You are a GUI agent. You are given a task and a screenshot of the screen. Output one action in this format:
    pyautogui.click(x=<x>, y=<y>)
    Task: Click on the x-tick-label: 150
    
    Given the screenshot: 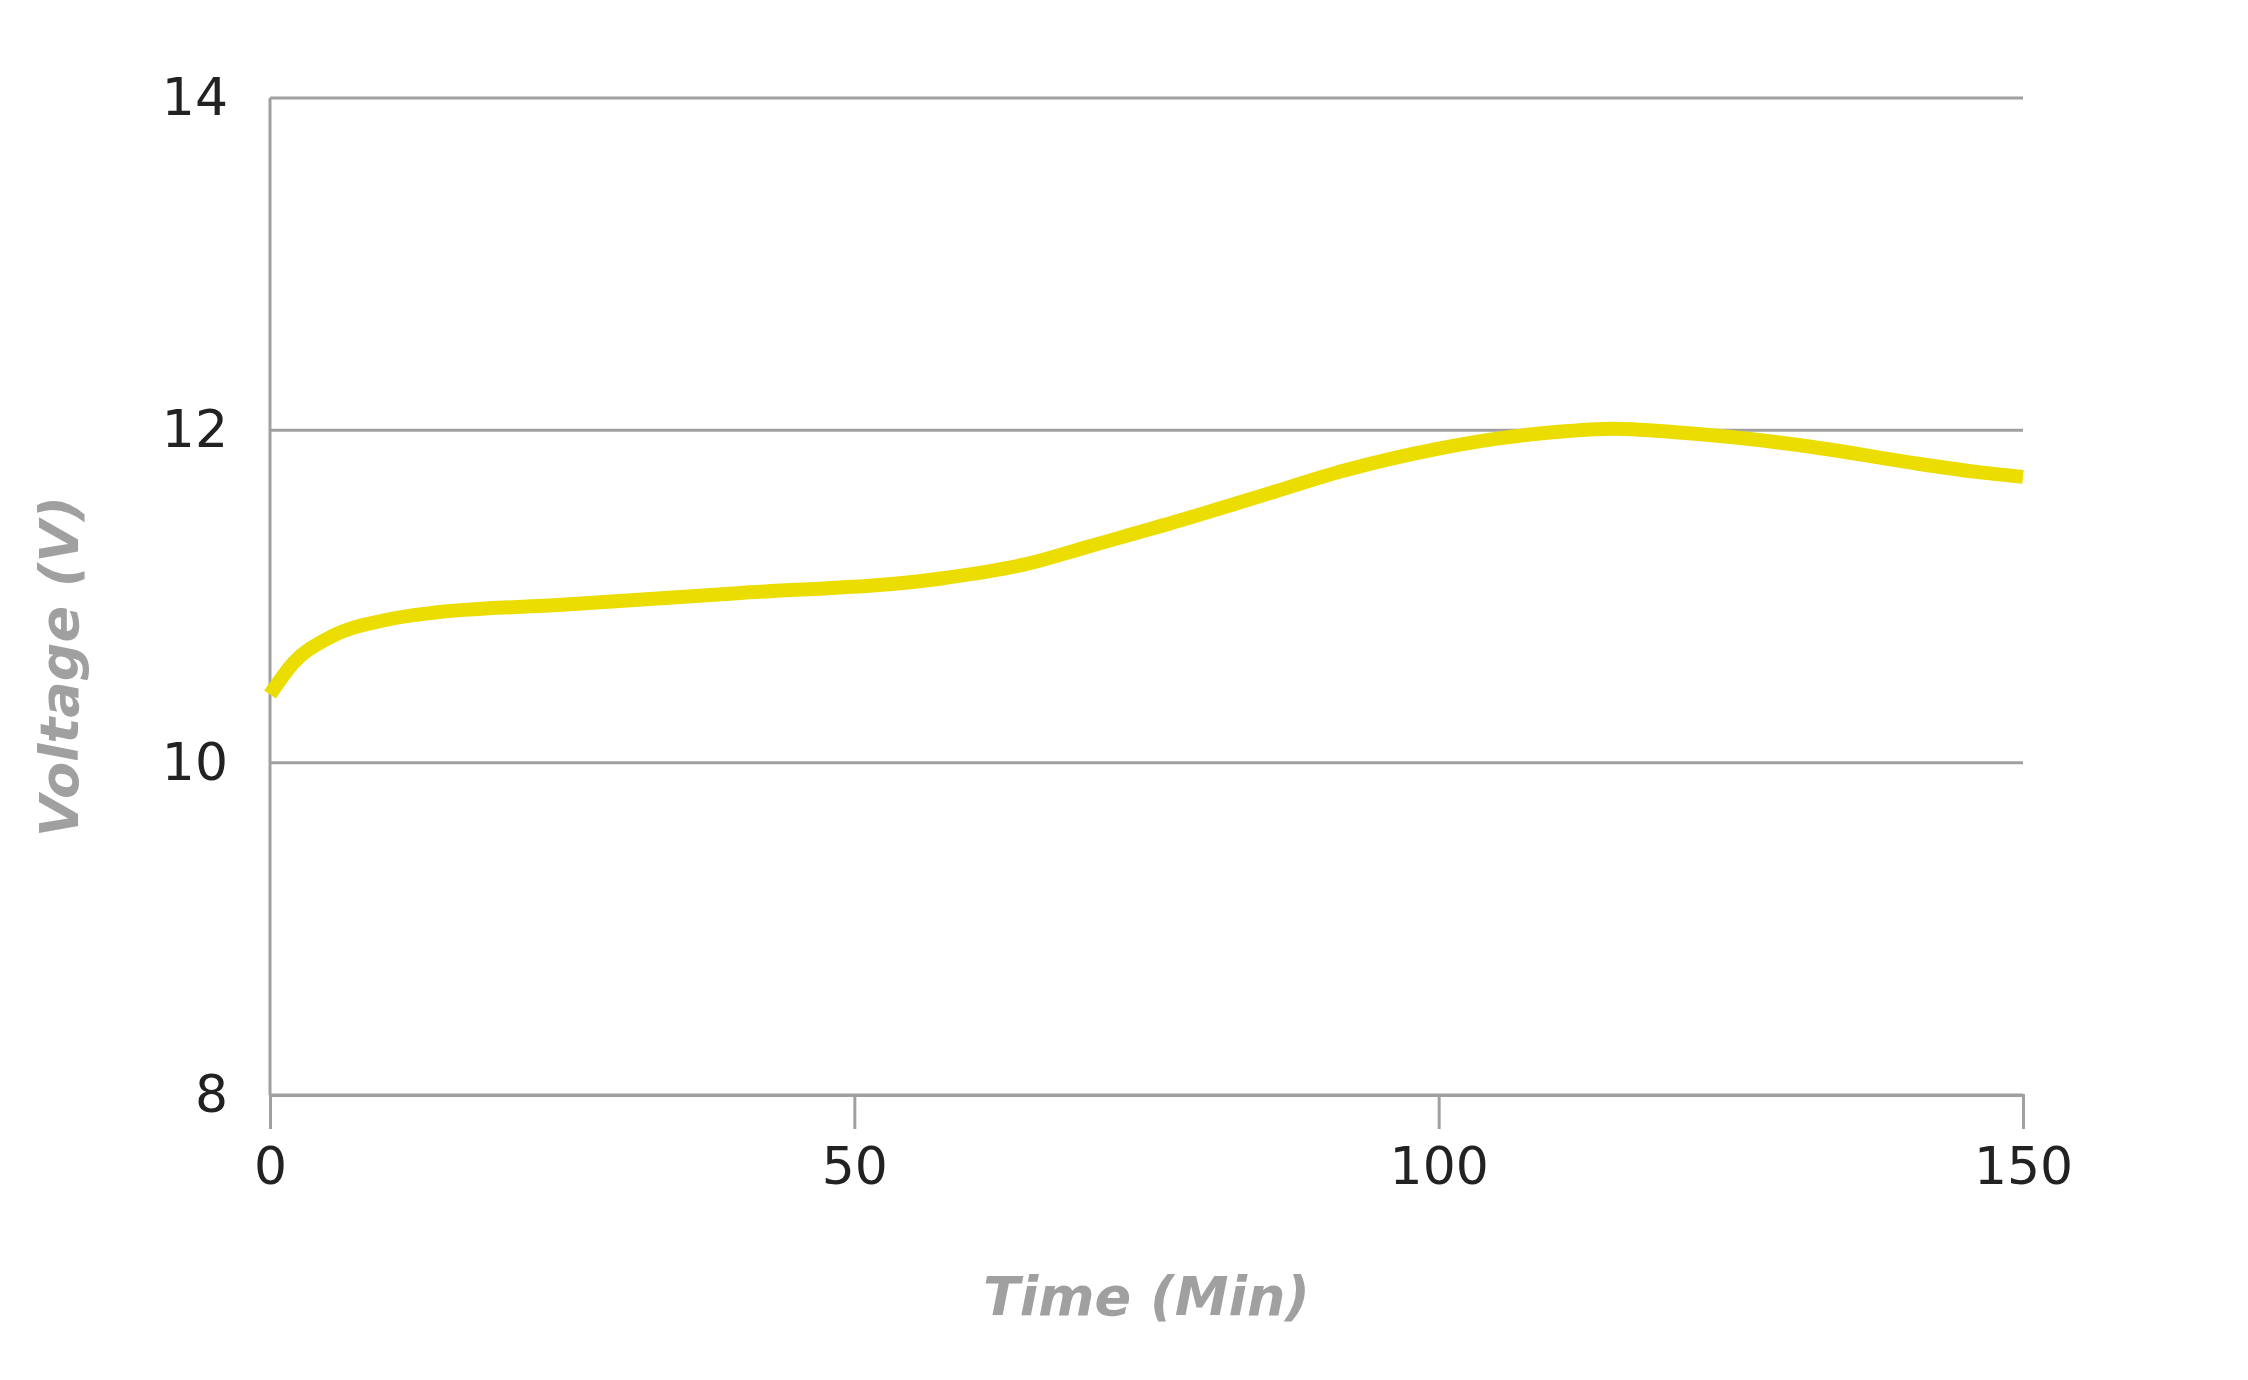 What is the action you would take?
    pyautogui.click(x=2023, y=1165)
    